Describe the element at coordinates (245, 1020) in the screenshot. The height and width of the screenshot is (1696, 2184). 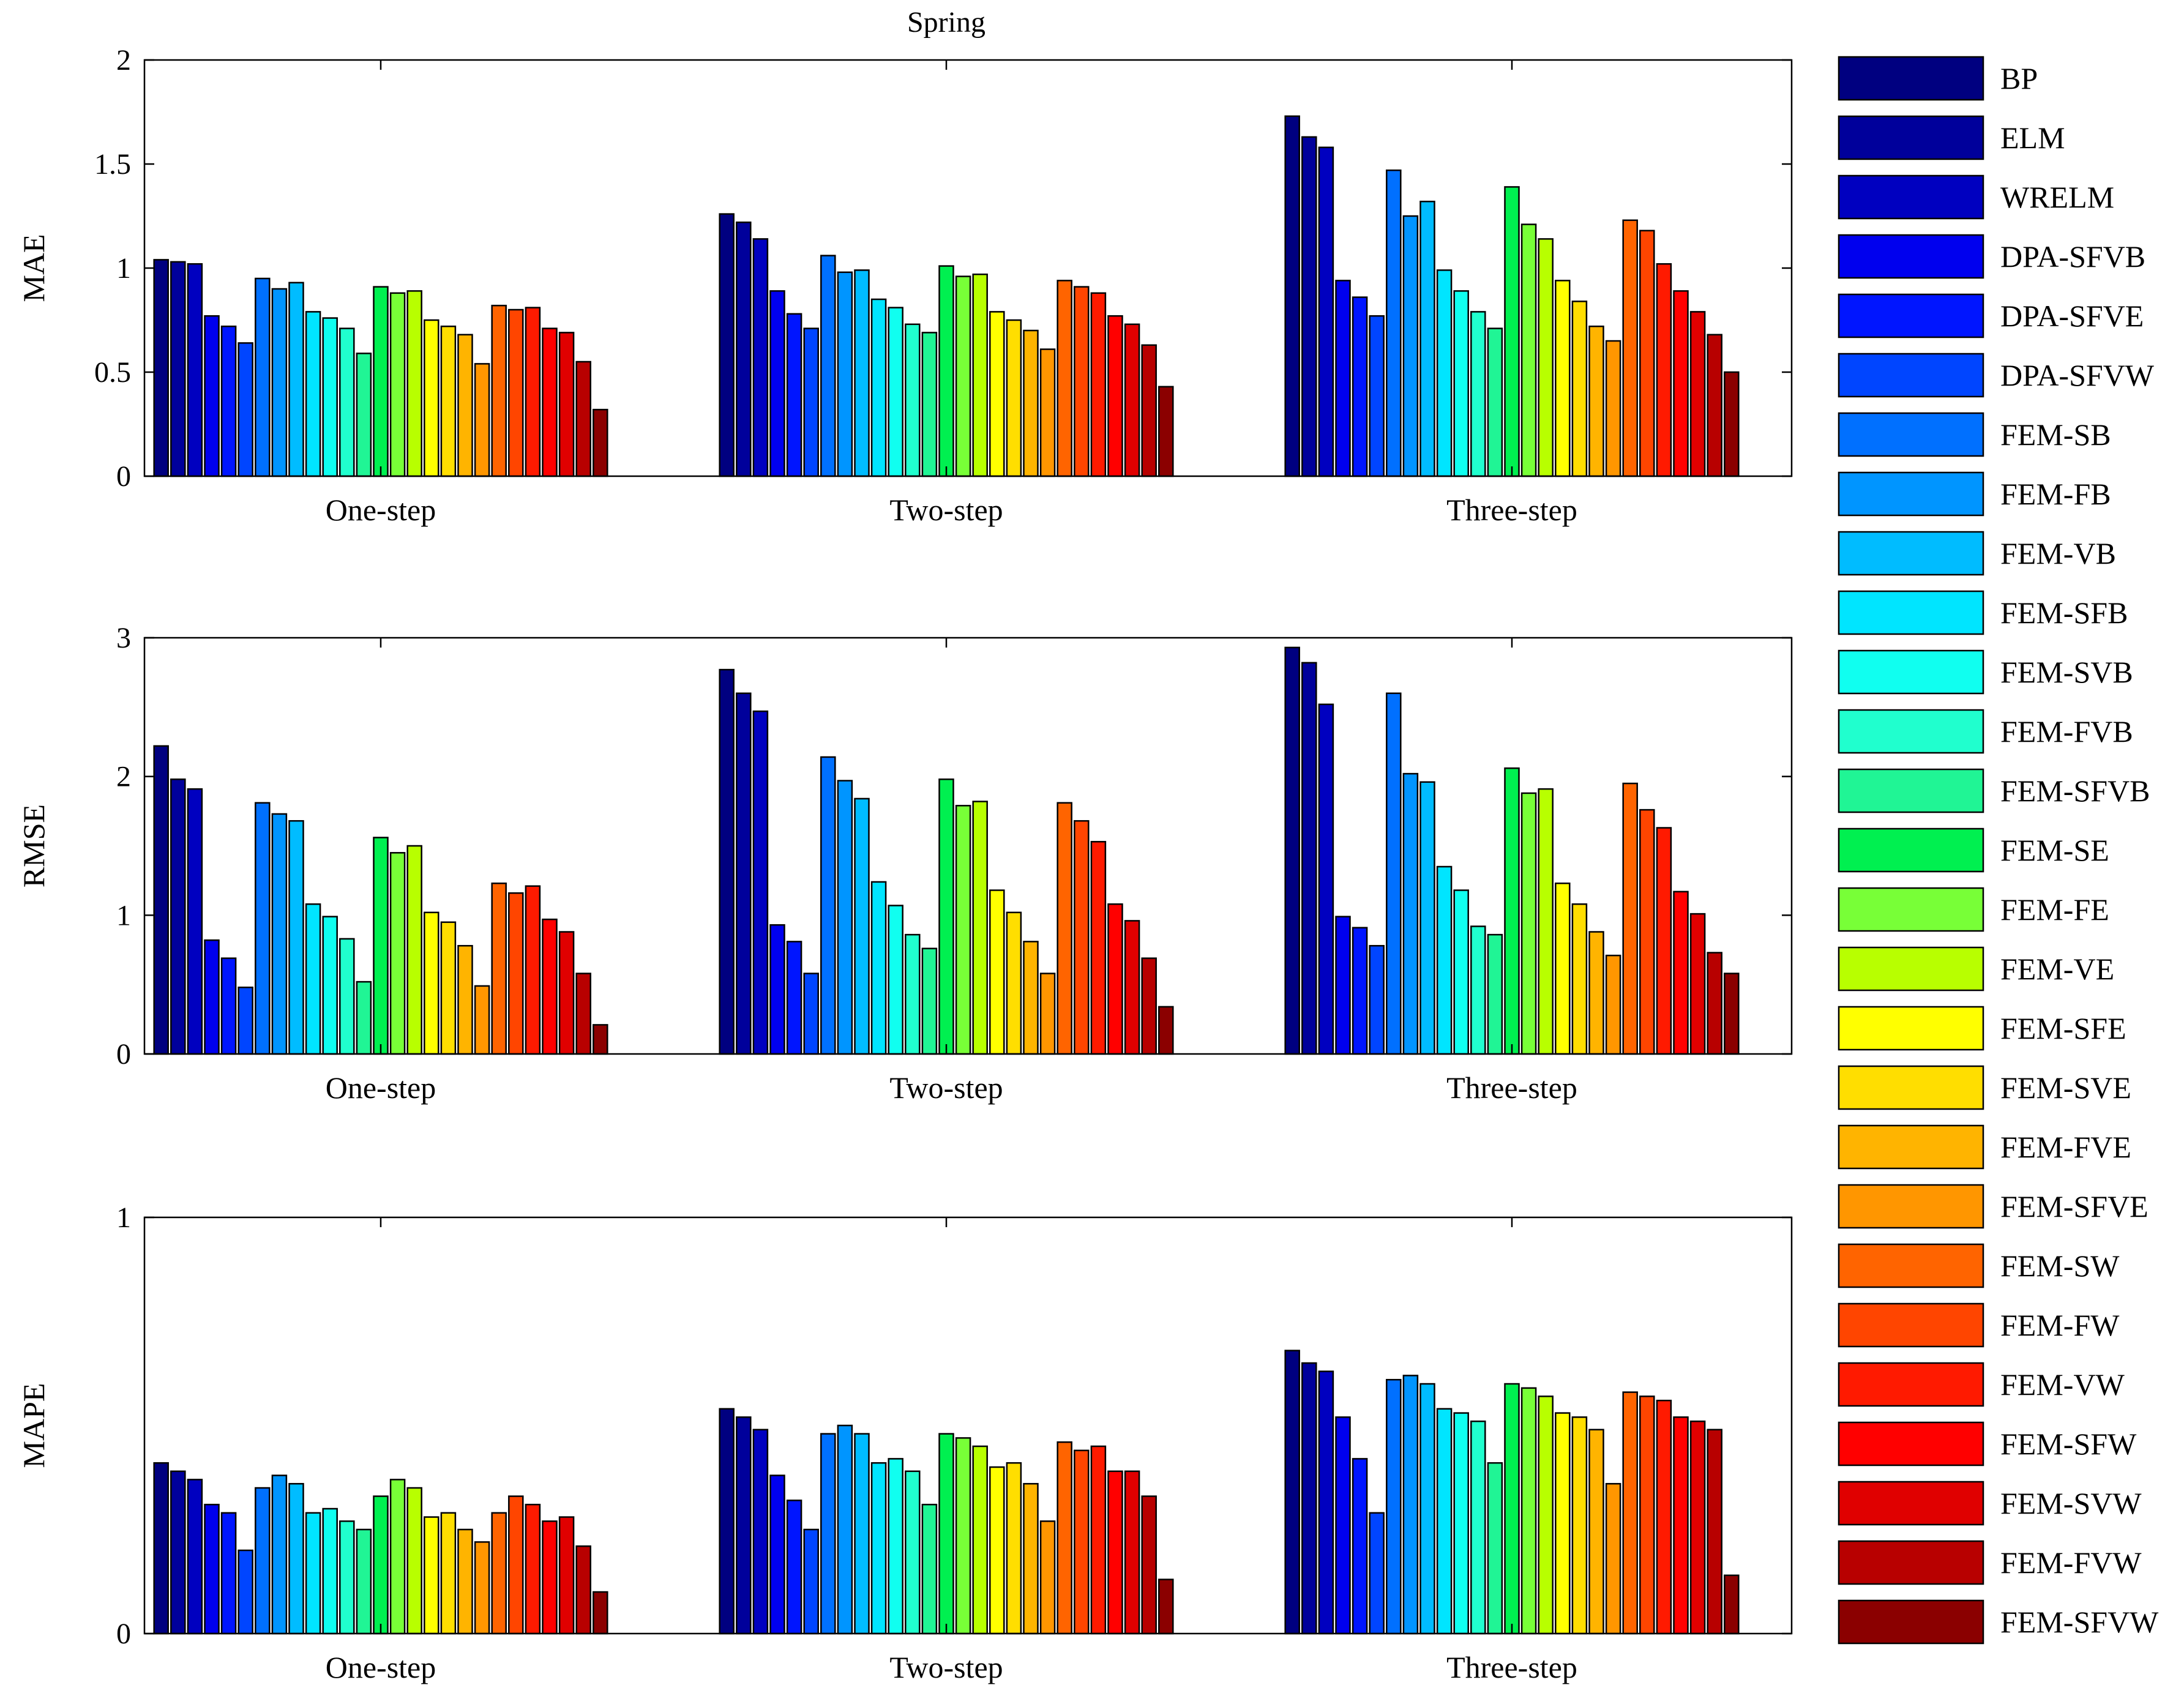
I see `bar-rmse-one-step-dpa-sfvw` at that location.